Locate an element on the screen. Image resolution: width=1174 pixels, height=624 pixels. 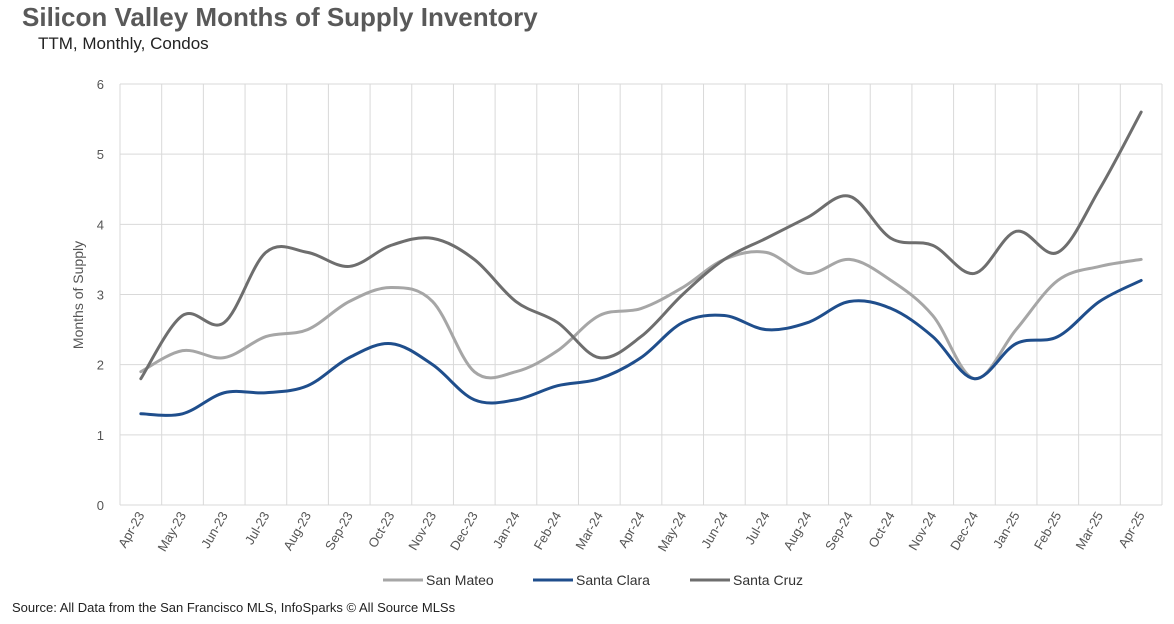
x-tick-label: Jun-23 is located at coordinates (214, 530).